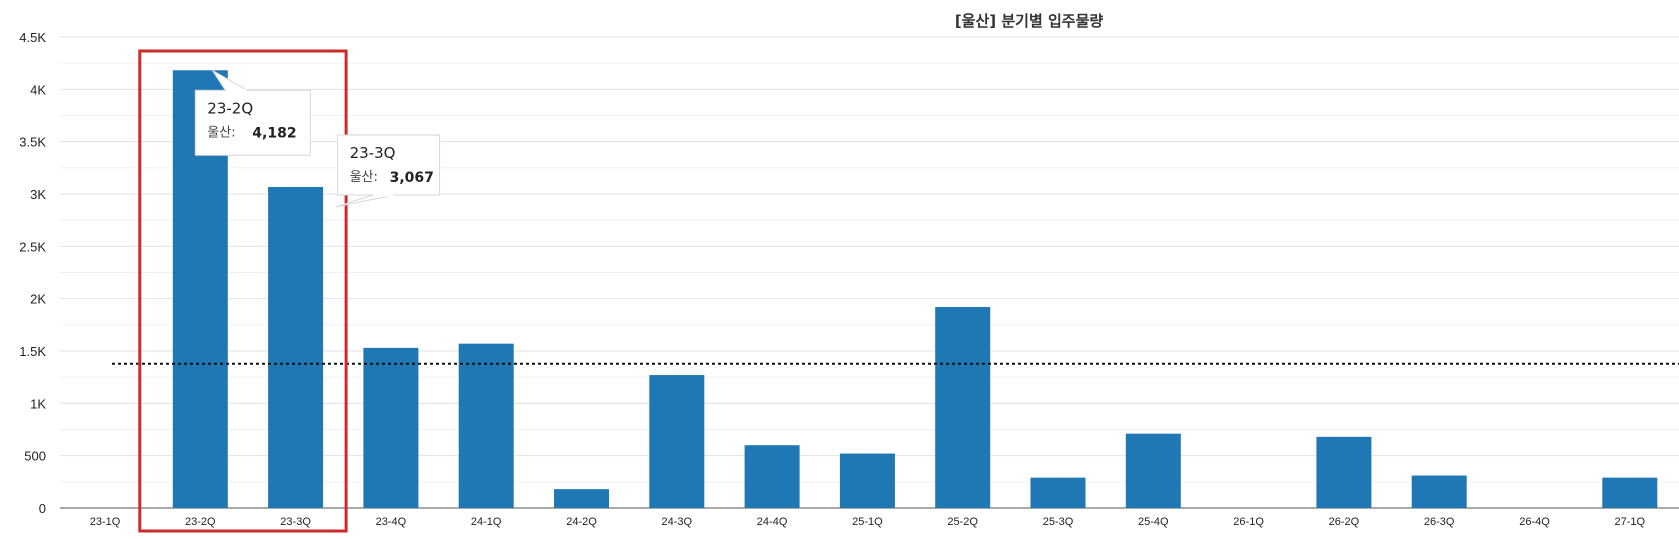 This screenshot has height=539, width=1679. I want to click on bar-26-3Q, so click(1439, 491).